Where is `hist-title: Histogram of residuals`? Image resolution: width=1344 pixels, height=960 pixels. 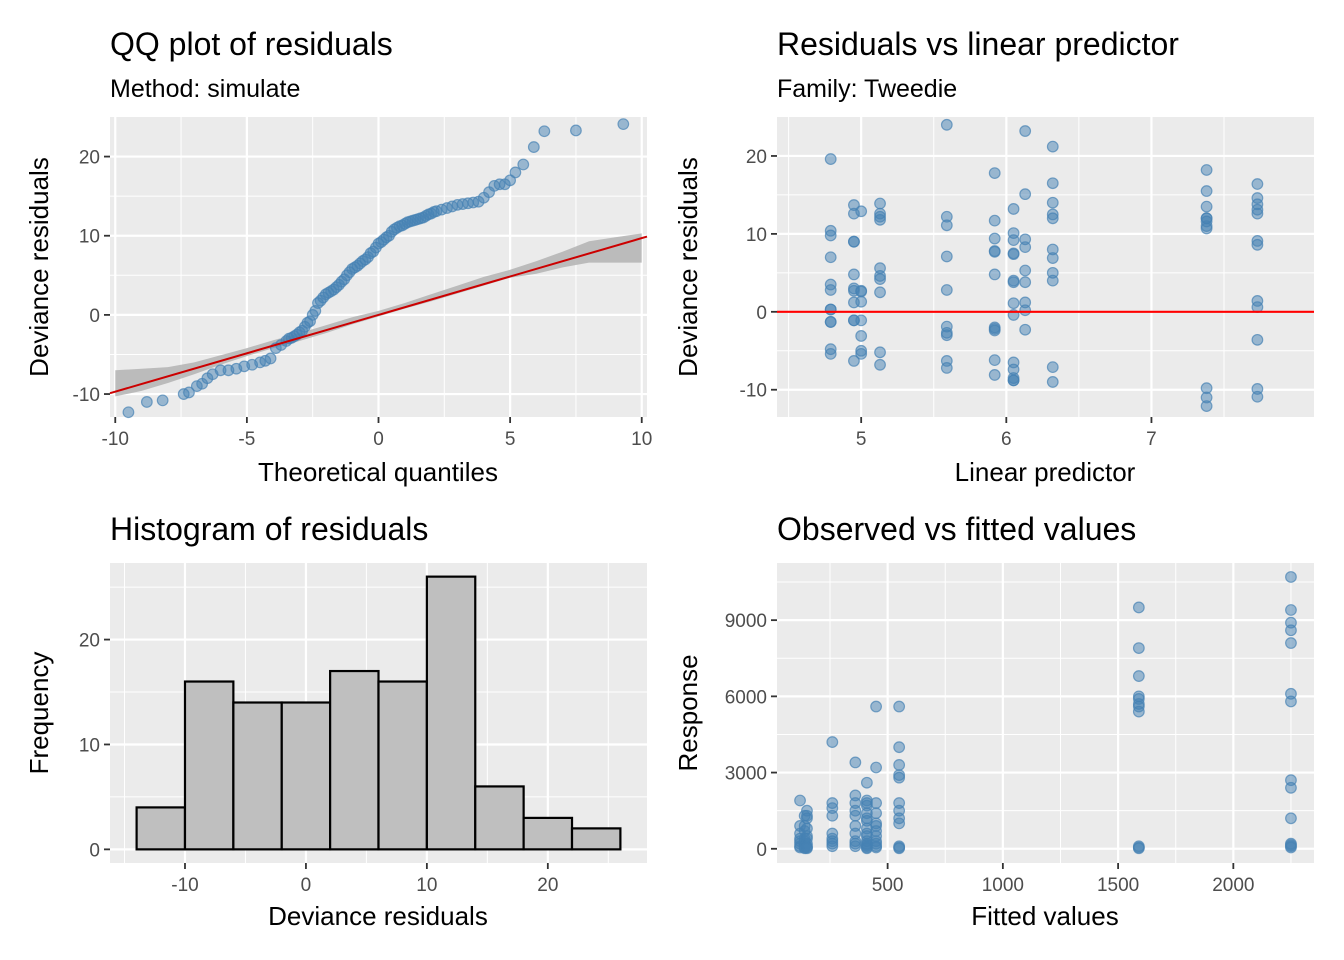
hist-title: Histogram of residuals is located at coordinates (269, 529).